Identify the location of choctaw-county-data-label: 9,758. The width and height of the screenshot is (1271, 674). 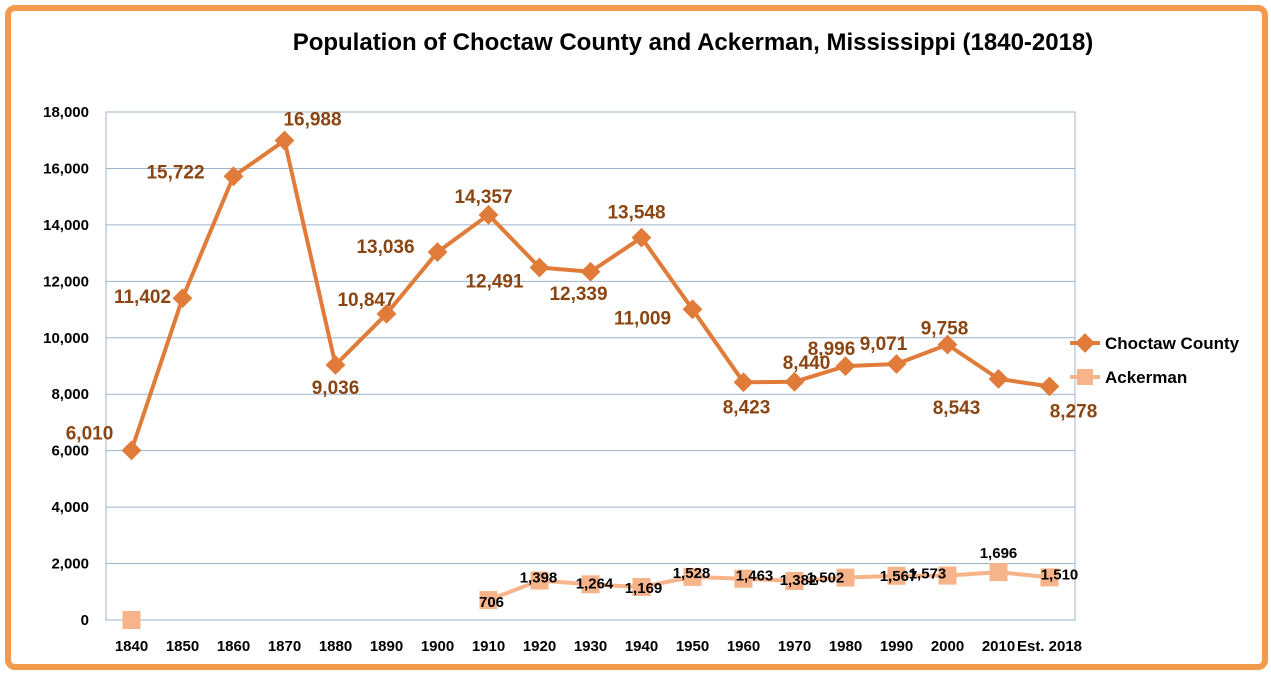
(945, 329).